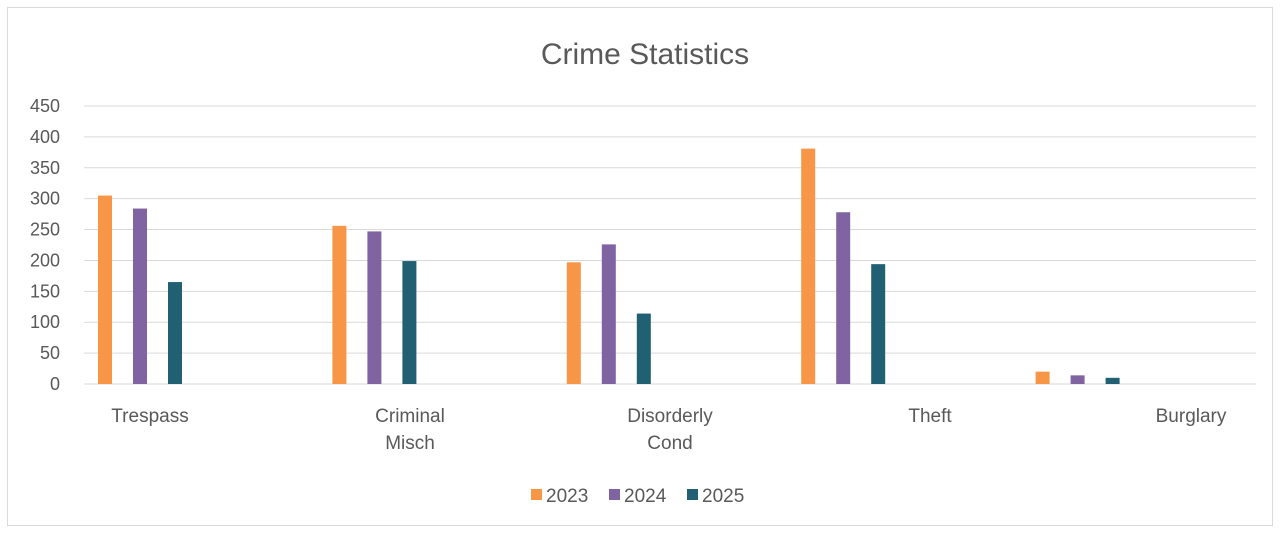  I want to click on y-tick-label: 0, so click(55, 384).